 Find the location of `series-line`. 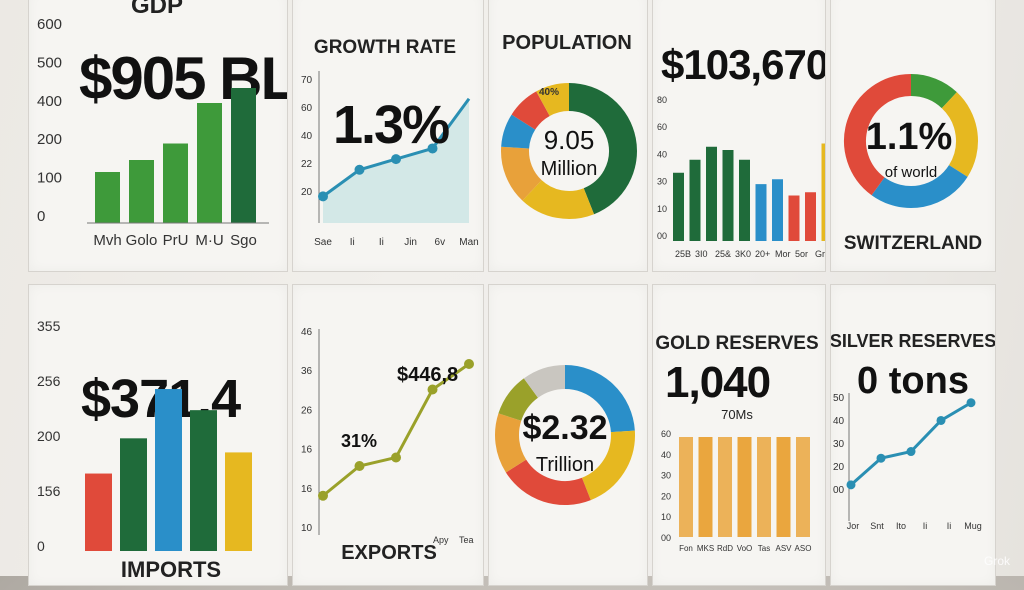

series-line is located at coordinates (911, 443).